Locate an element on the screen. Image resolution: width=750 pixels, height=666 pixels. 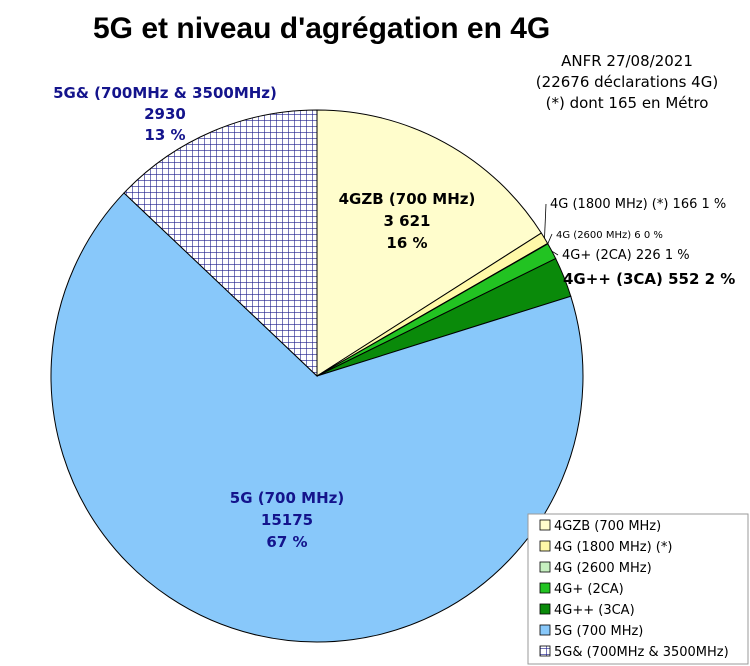
legend-label-4g-2ca: 4G+ (2CA) is located at coordinates (589, 589).